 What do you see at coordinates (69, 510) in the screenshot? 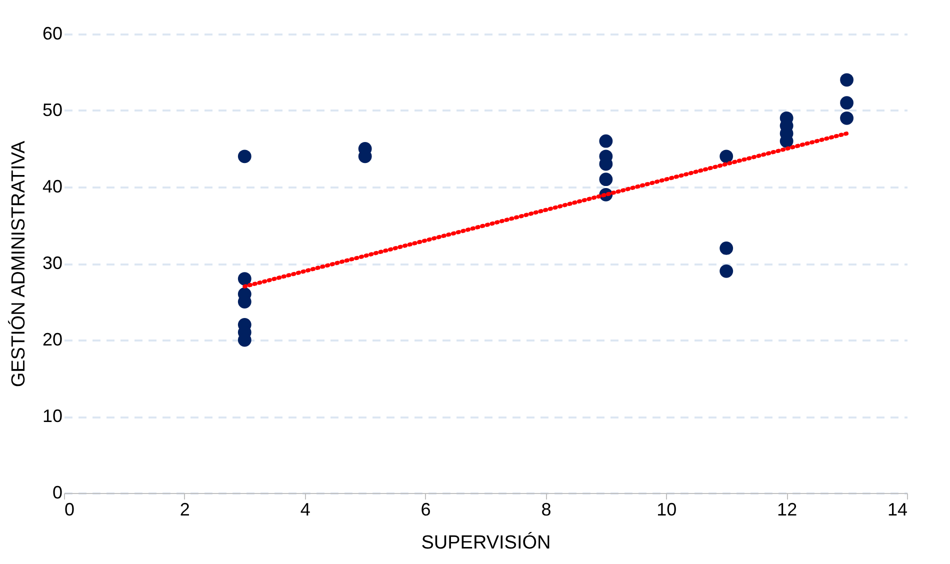
I see `x-tick-label: 0` at bounding box center [69, 510].